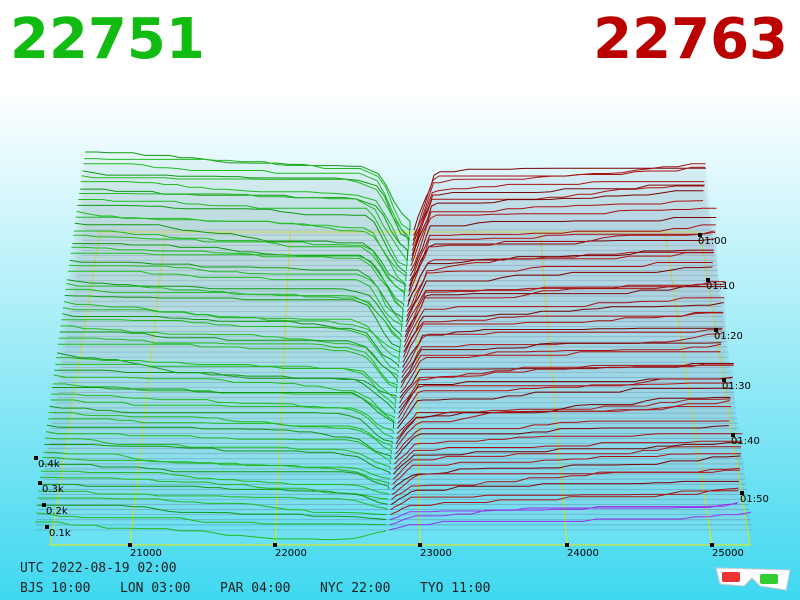  Describe the element at coordinates (53, 489) in the screenshot. I see `depth-label: 0.3k` at that location.